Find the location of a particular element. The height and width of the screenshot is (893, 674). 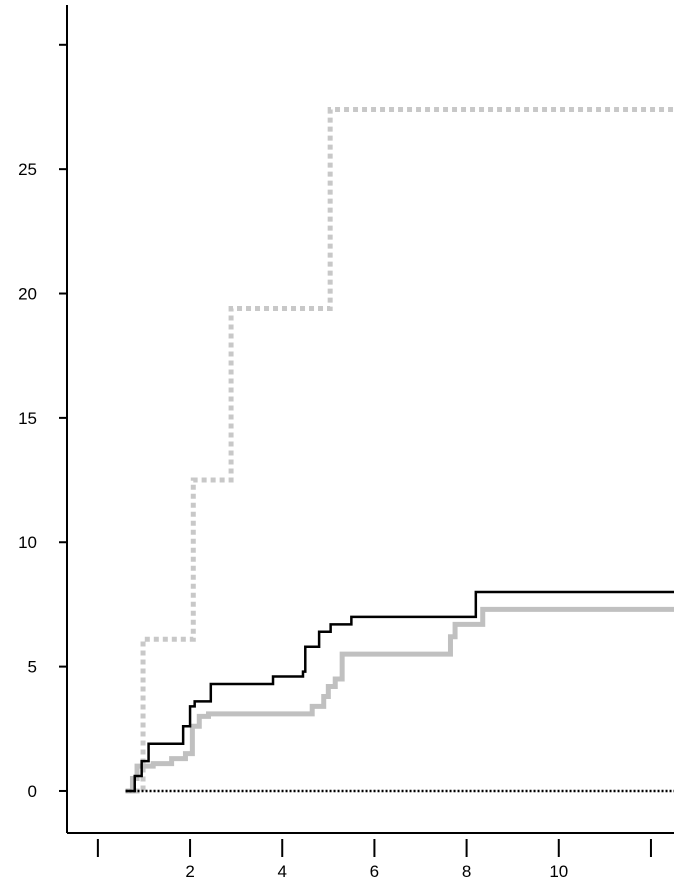

y-tick-label: 10 is located at coordinates (27, 542).